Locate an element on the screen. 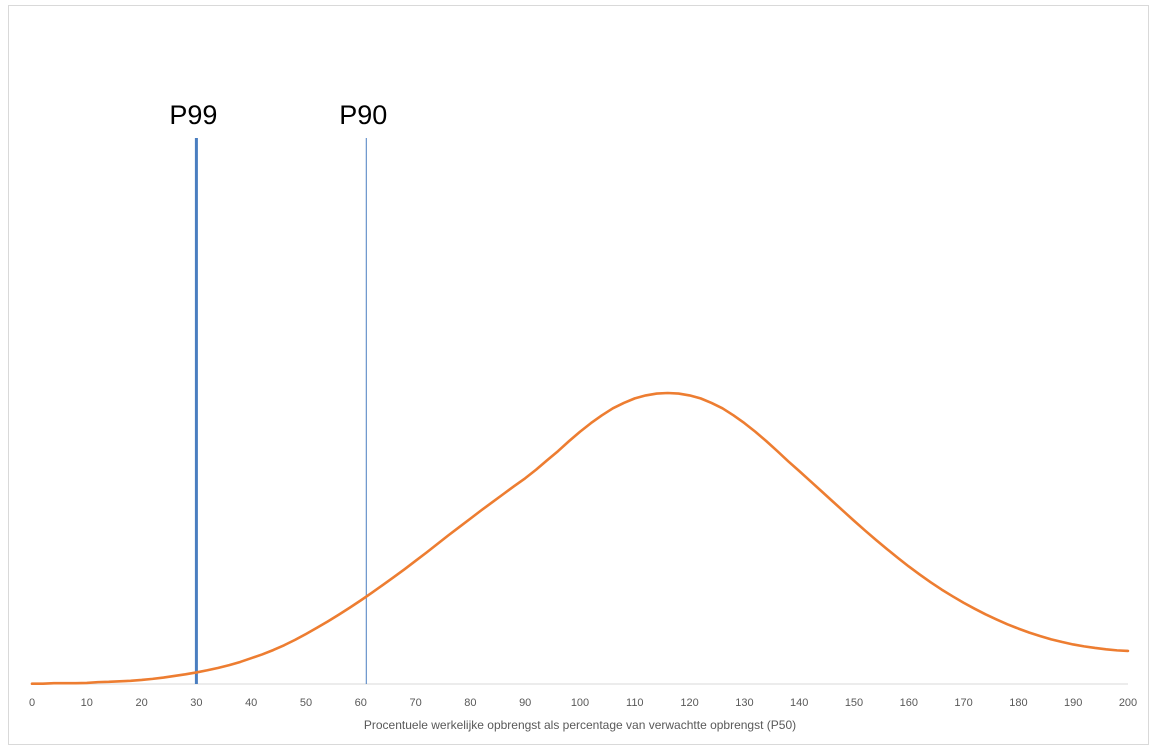  marker-label-p99: P99 is located at coordinates (193, 115).